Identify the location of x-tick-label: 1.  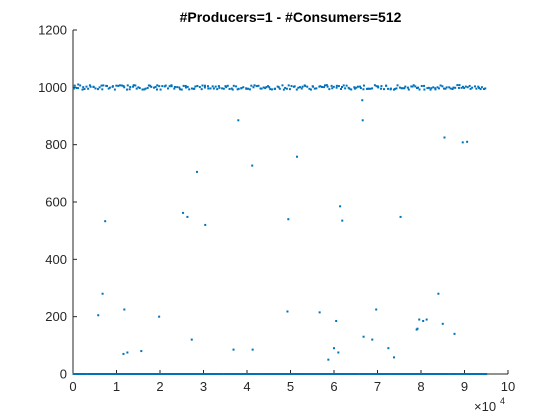
(116, 386).